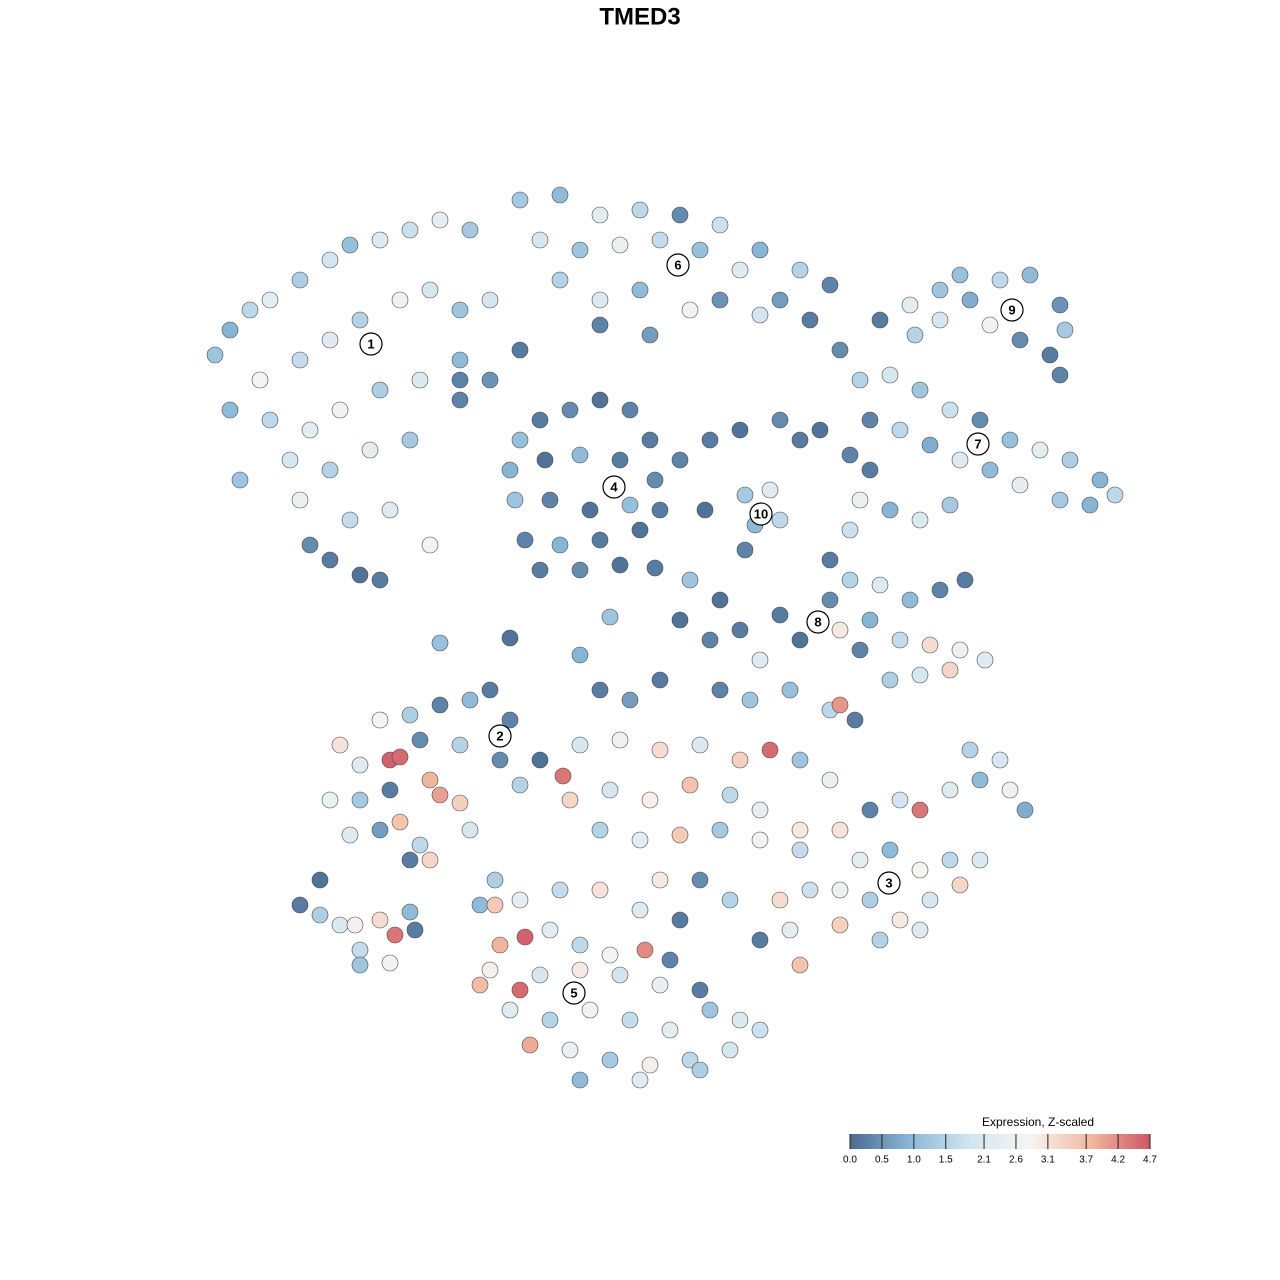  Describe the element at coordinates (977, 443) in the screenshot. I see `cluster-label: 7` at that location.